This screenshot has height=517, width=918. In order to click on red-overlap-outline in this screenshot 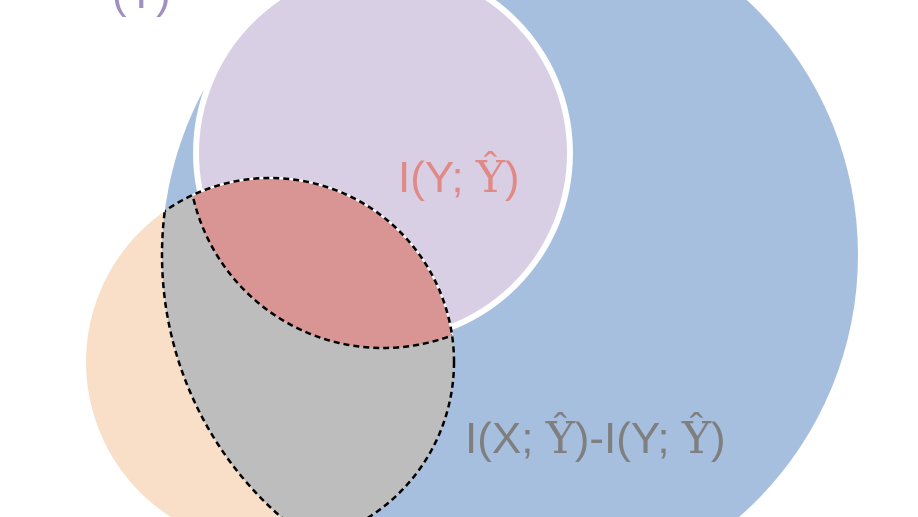, I will do `click(321, 262)`.